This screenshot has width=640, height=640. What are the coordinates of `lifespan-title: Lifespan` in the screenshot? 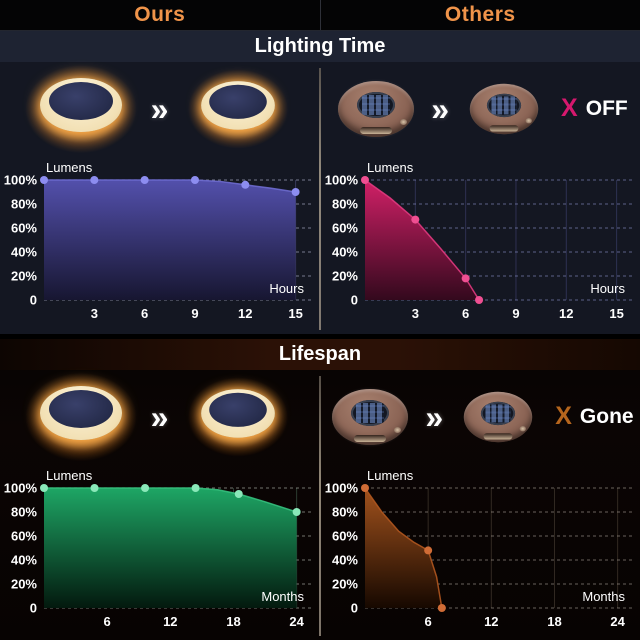 It's located at (320, 354).